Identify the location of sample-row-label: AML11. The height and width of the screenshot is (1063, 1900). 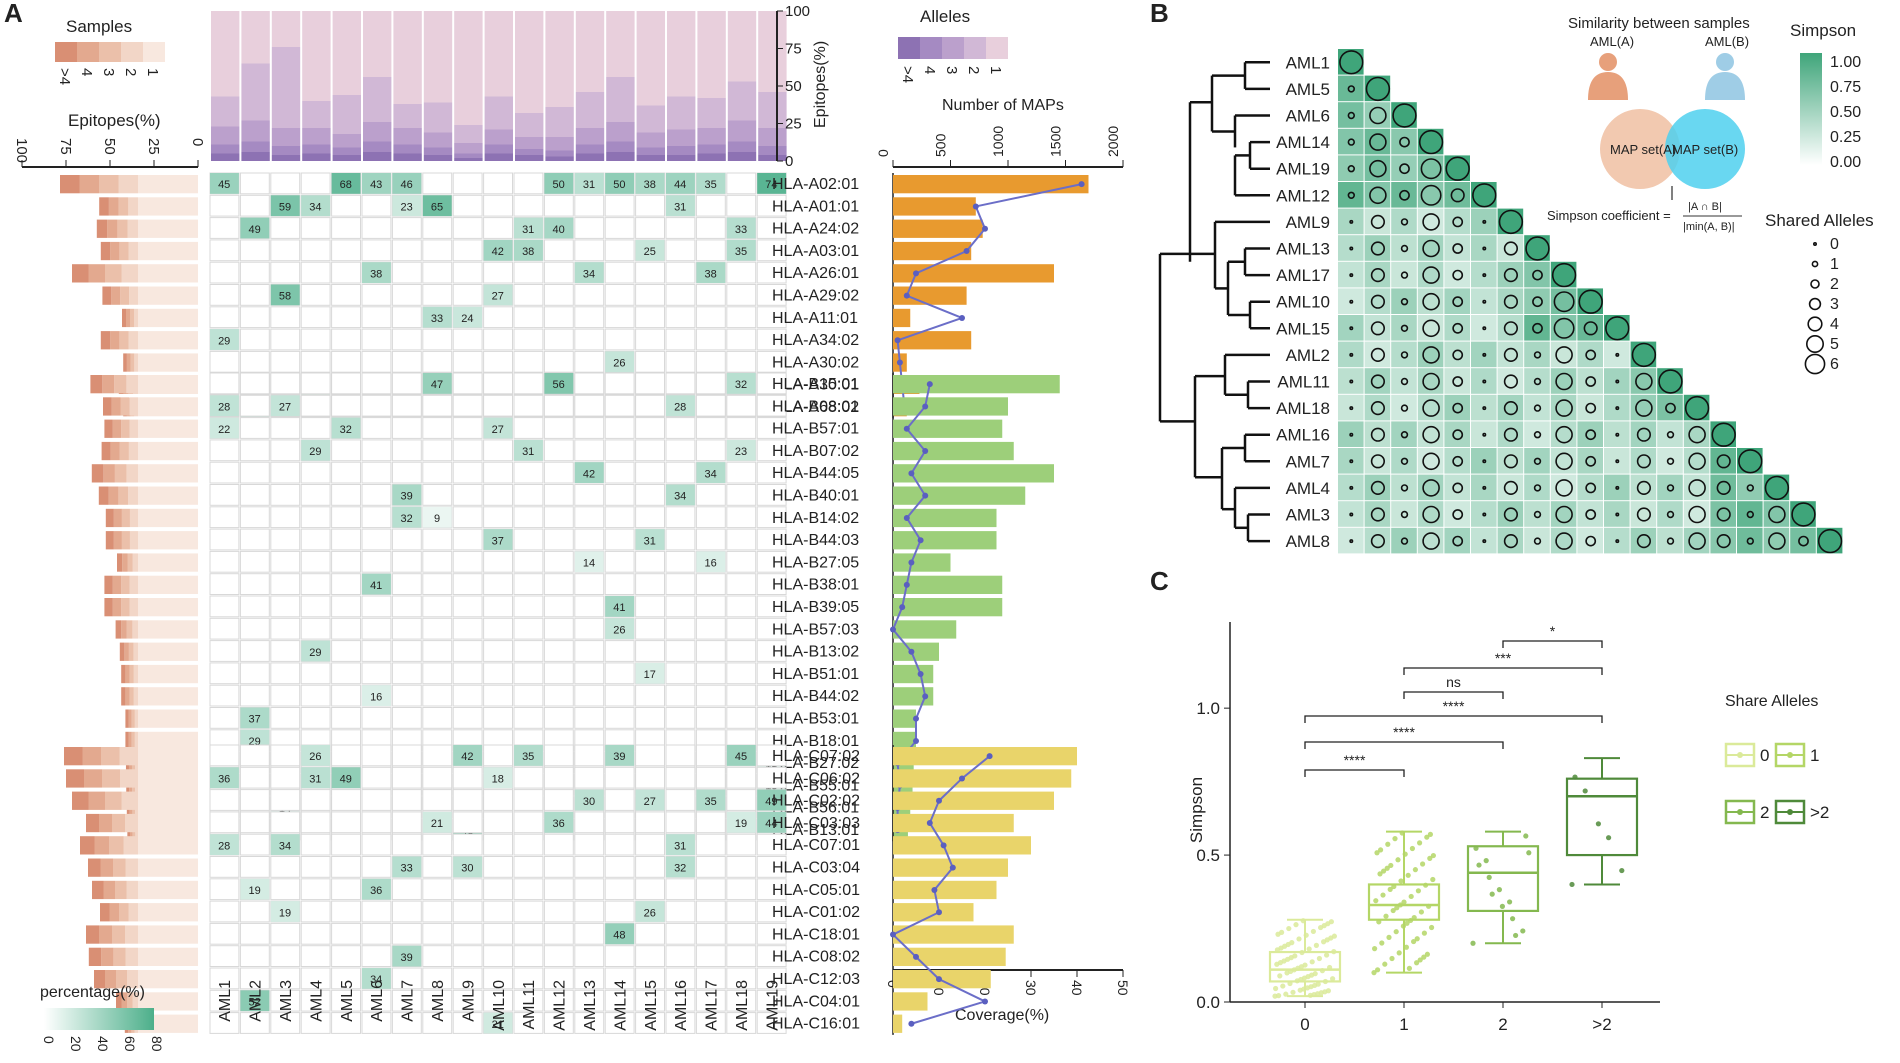
(1303, 382).